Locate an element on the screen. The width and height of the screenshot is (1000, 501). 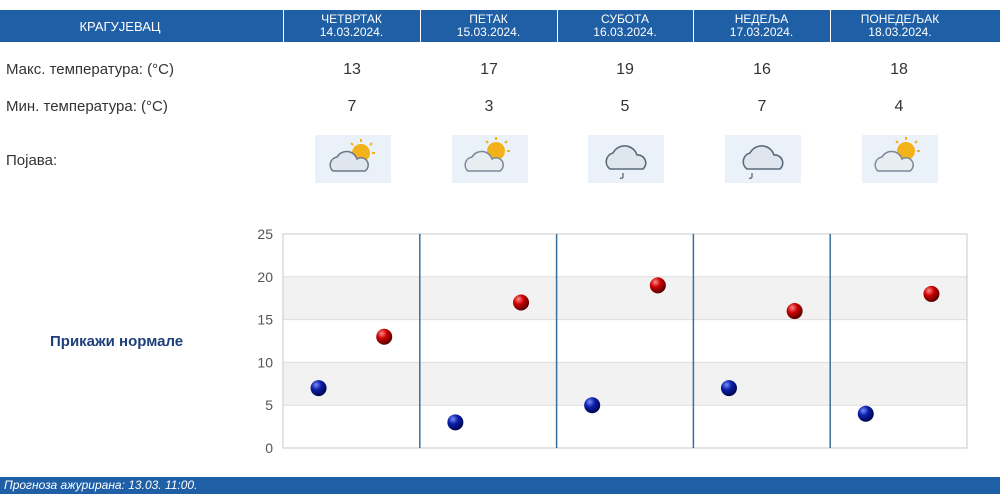
y-tick-label: 5 is located at coordinates (269, 405).